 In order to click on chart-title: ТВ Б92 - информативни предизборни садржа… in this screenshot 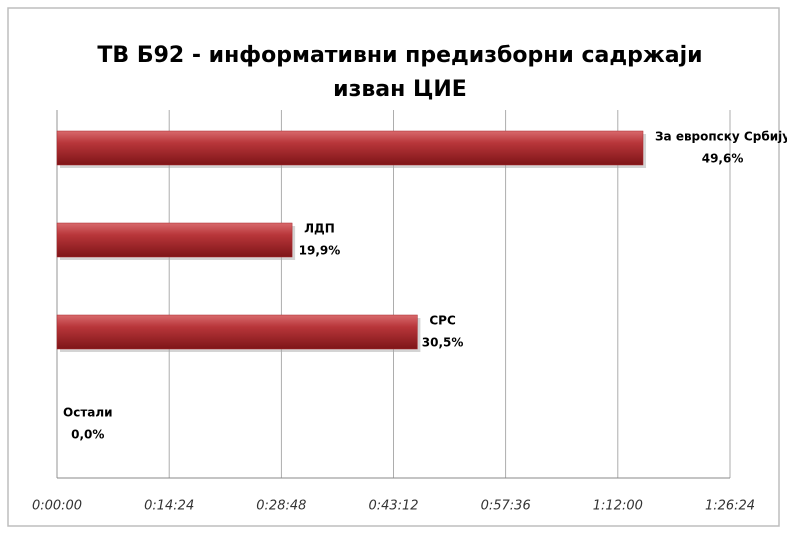, I will do `click(399, 55)`.